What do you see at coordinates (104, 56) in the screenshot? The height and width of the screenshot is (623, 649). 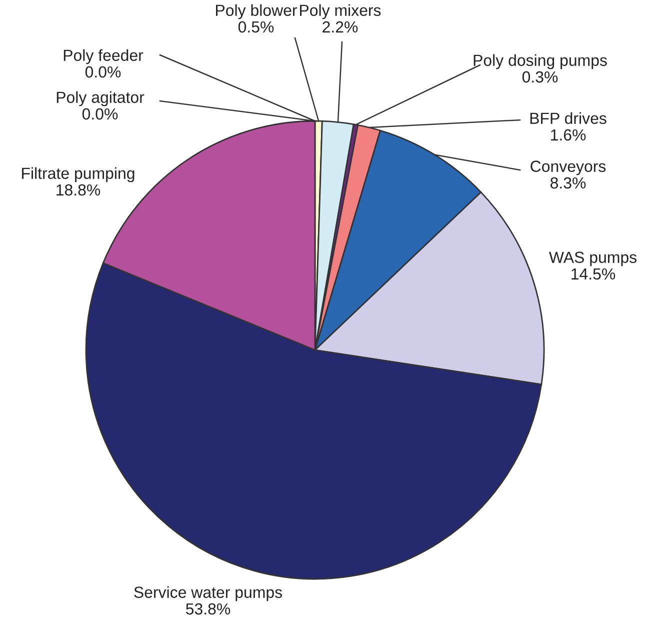 I see `category-label: Poly feeder` at bounding box center [104, 56].